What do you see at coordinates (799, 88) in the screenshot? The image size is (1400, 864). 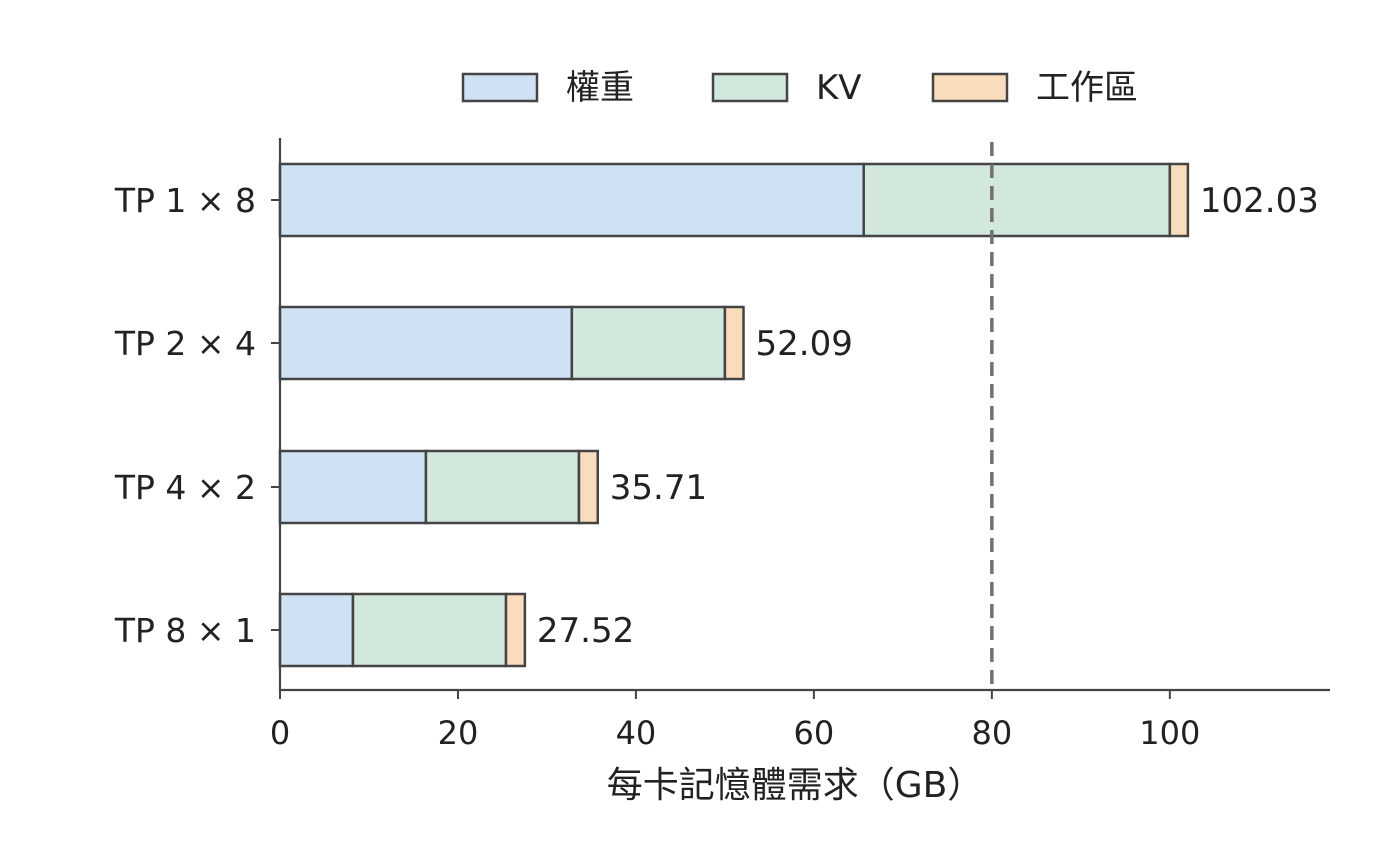 I see `legend: 權重 KV 工作區` at bounding box center [799, 88].